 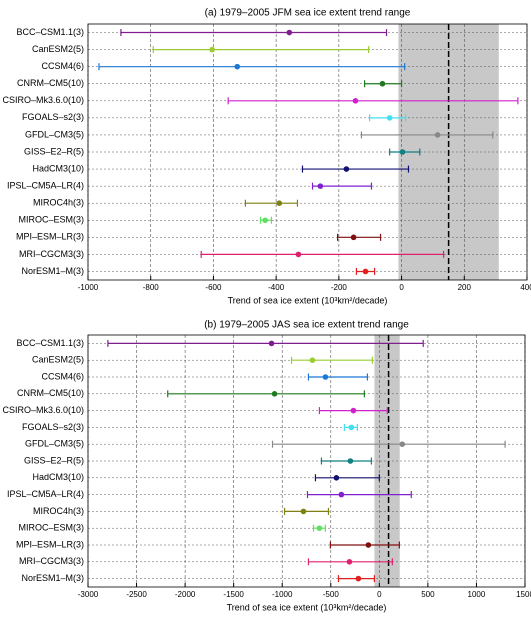 I want to click on x-tick-label: -200, so click(x=339, y=287).